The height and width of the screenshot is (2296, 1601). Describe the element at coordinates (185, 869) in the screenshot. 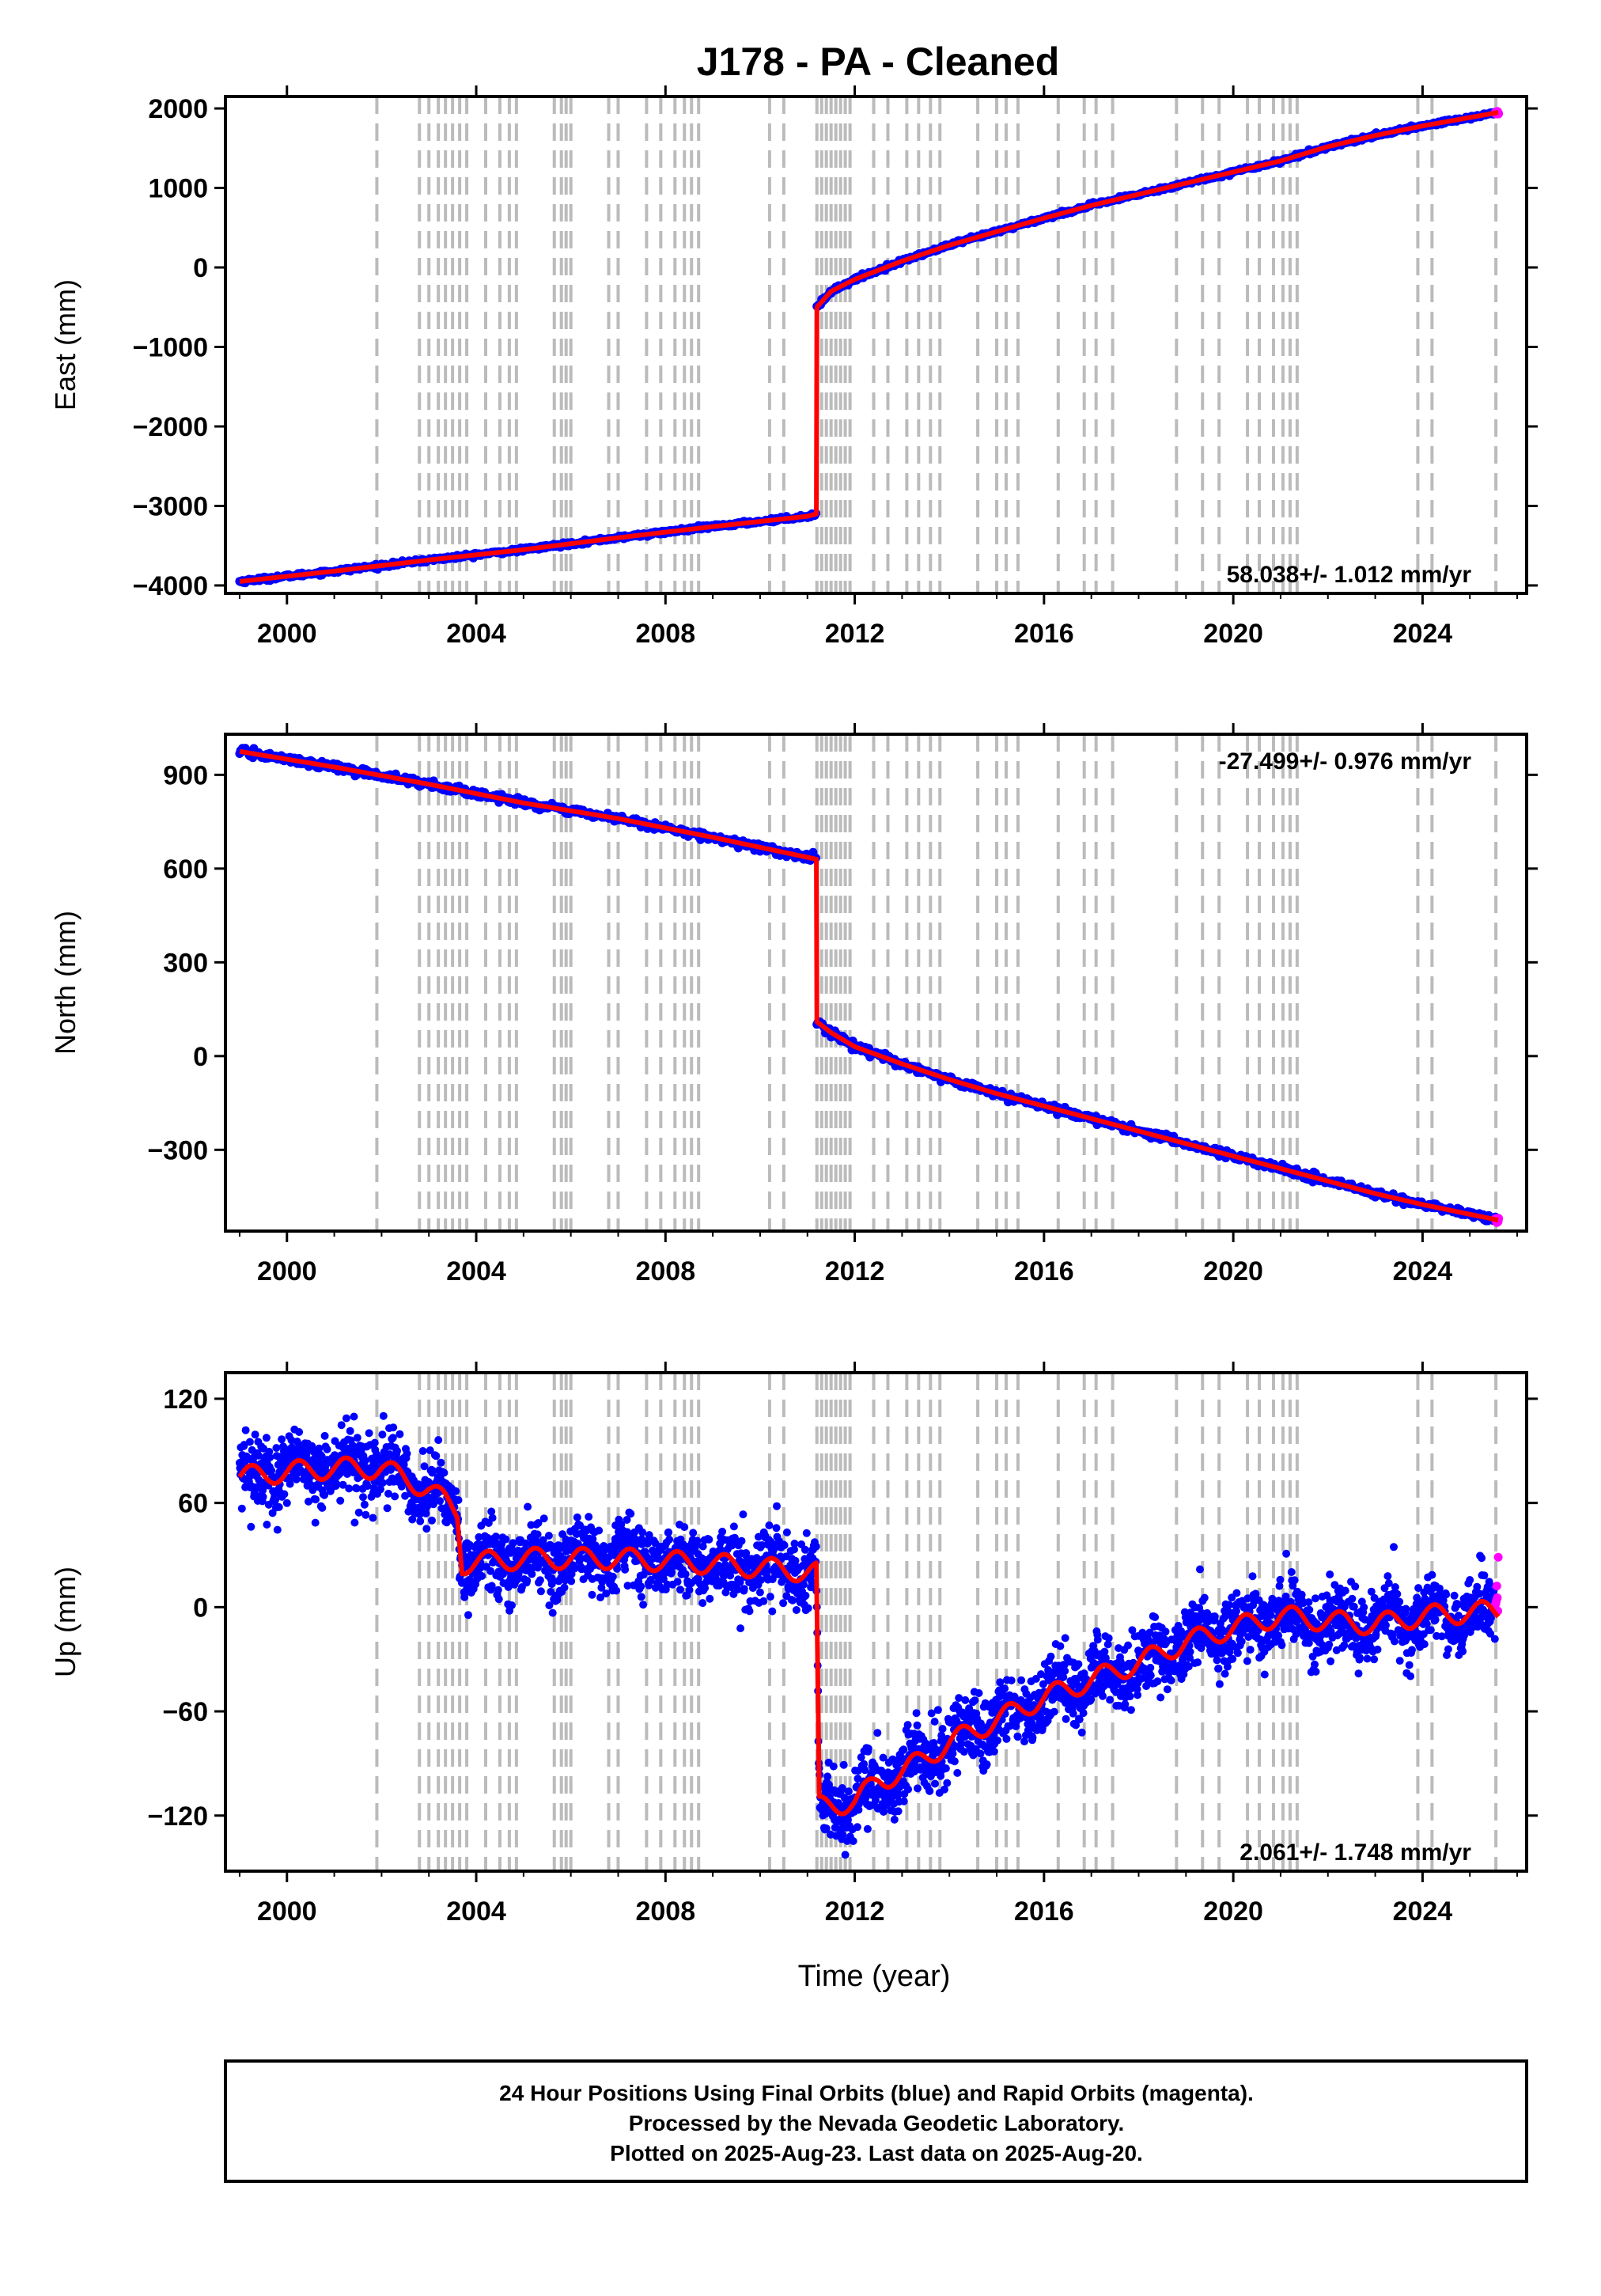

I see `y-tick-label: 600` at that location.